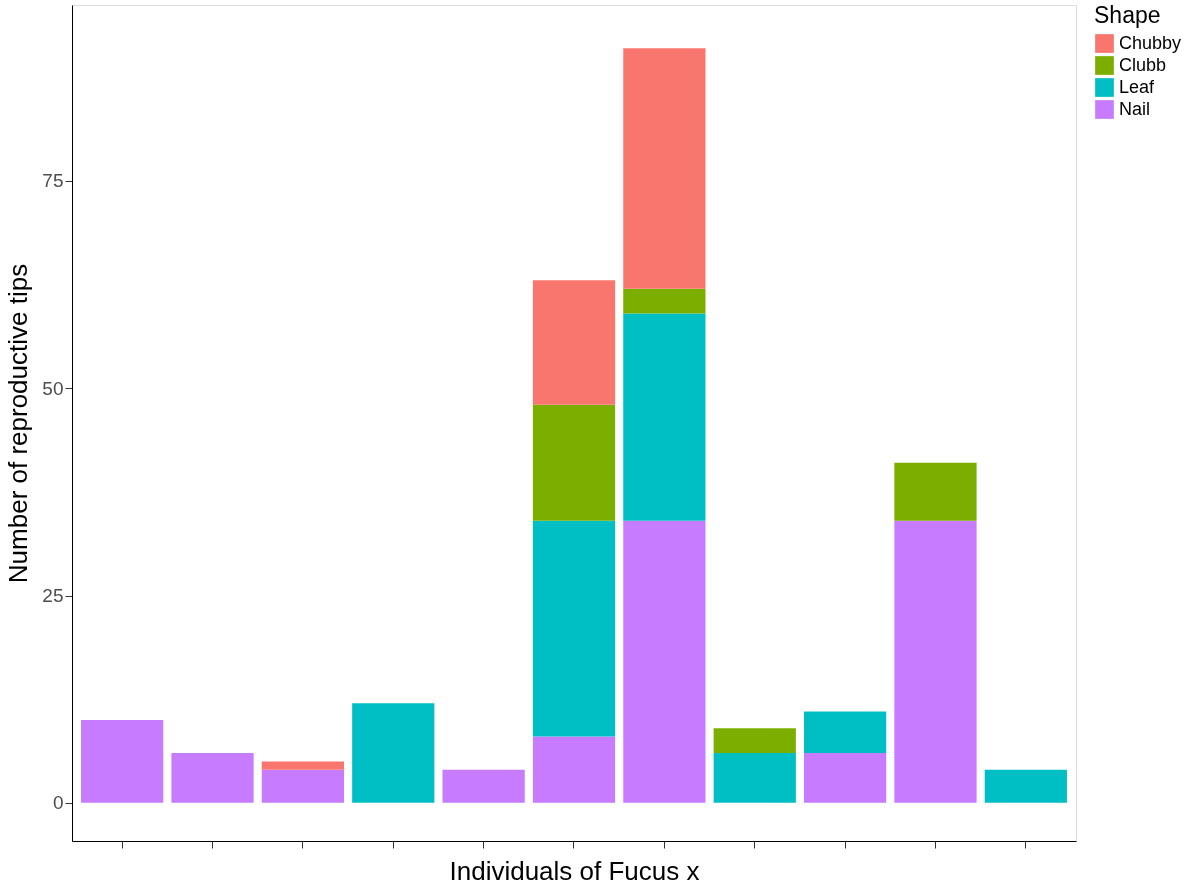 Image resolution: width=1187 pixels, height=890 pixels. I want to click on legend-label: Clubb, so click(1143, 64).